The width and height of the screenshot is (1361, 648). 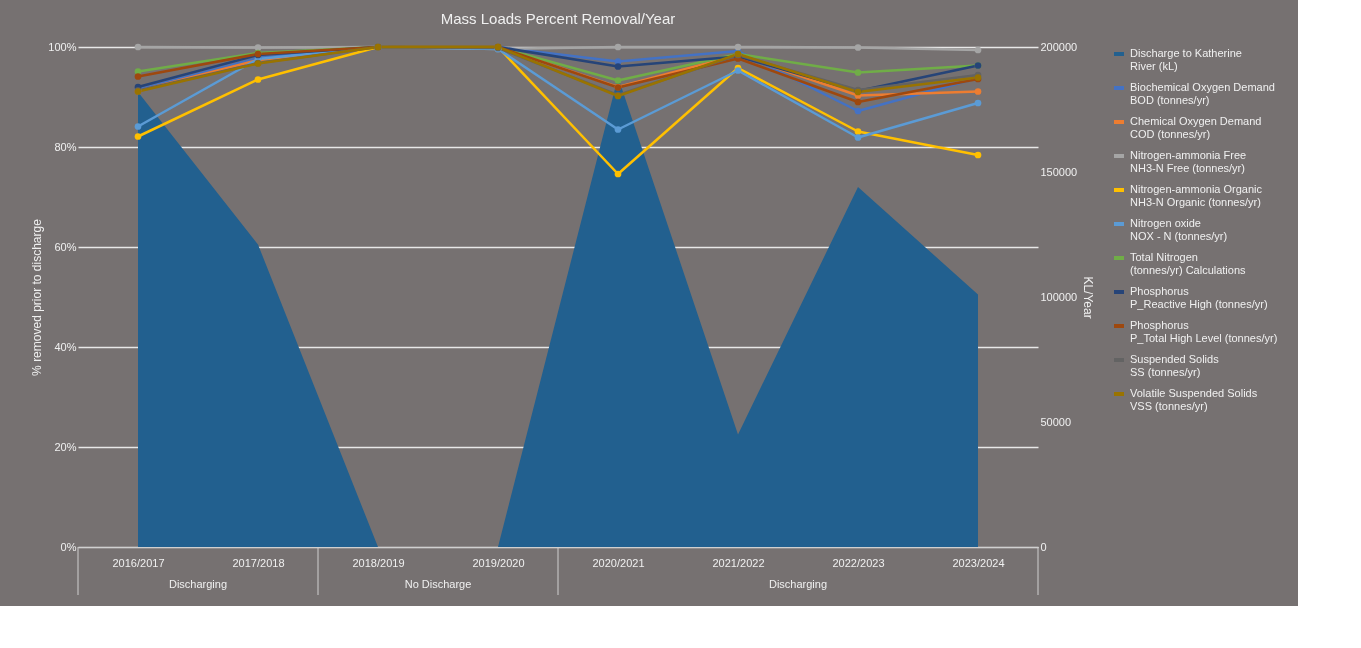 What do you see at coordinates (138, 562) in the screenshot?
I see `x-tick-label: 2016/2017` at bounding box center [138, 562].